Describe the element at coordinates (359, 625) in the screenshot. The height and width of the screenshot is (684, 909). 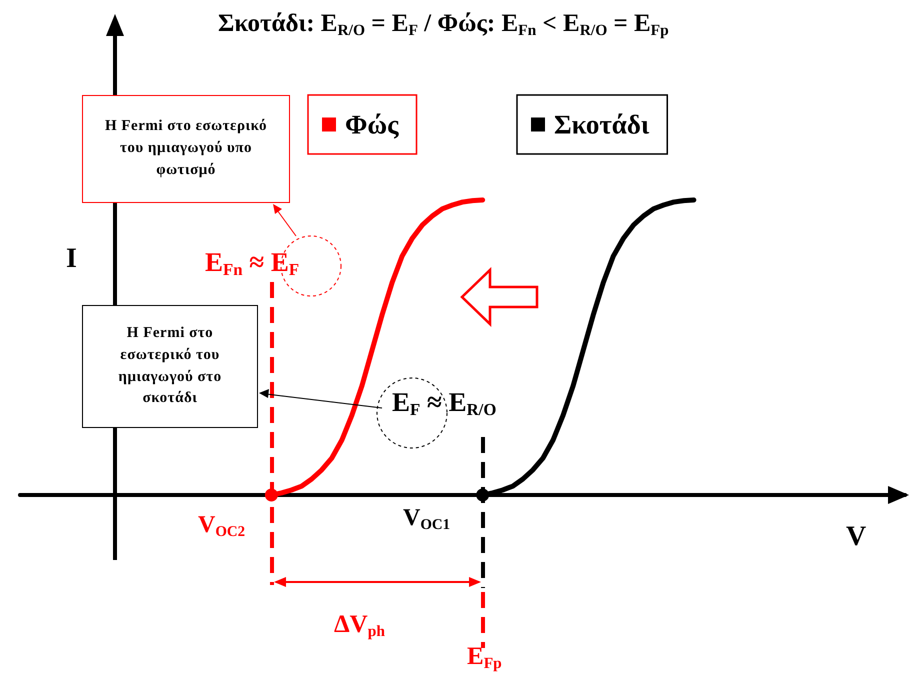
I see `text: ΔV$_{ph}$` at that location.